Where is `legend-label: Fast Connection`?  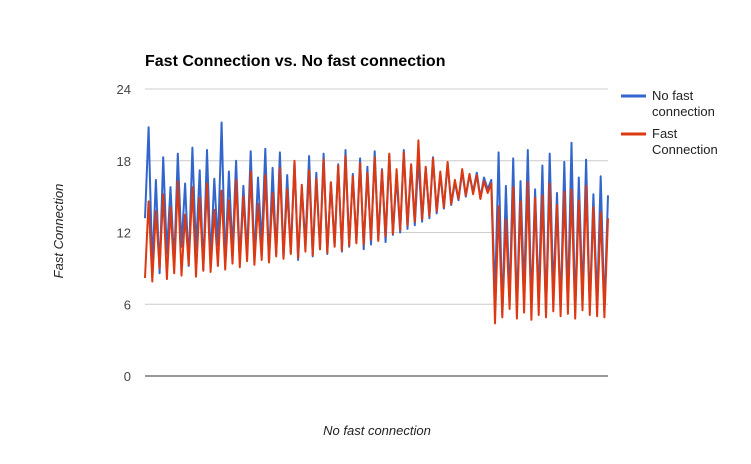
legend-label: Fast Connection is located at coordinates (685, 141).